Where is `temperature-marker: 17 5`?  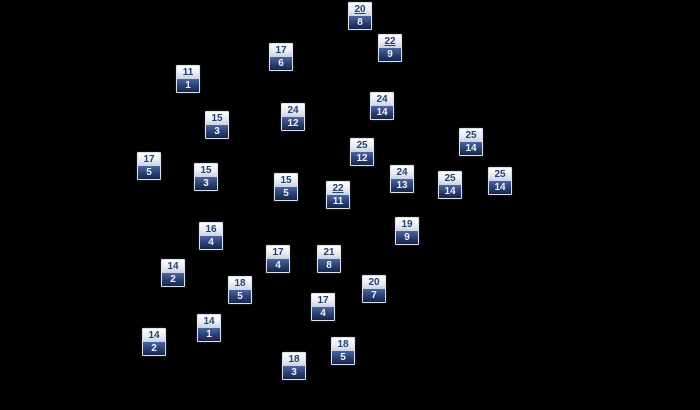 temperature-marker: 17 5 is located at coordinates (149, 166).